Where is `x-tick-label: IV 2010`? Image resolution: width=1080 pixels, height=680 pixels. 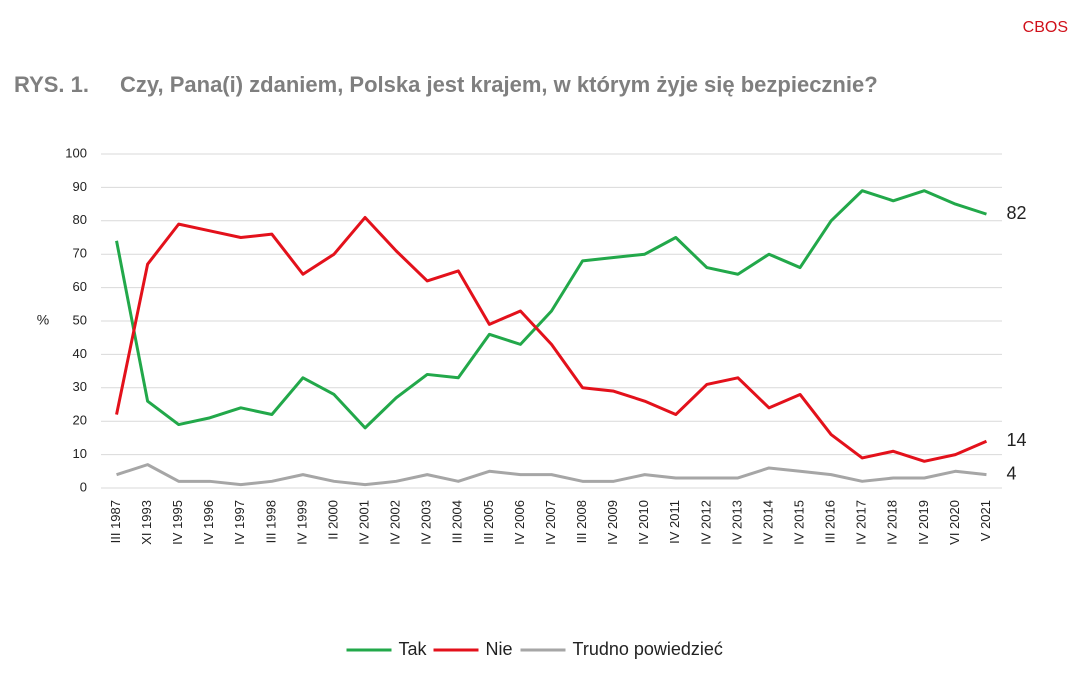
x-tick-label: IV 2010 is located at coordinates (643, 522).